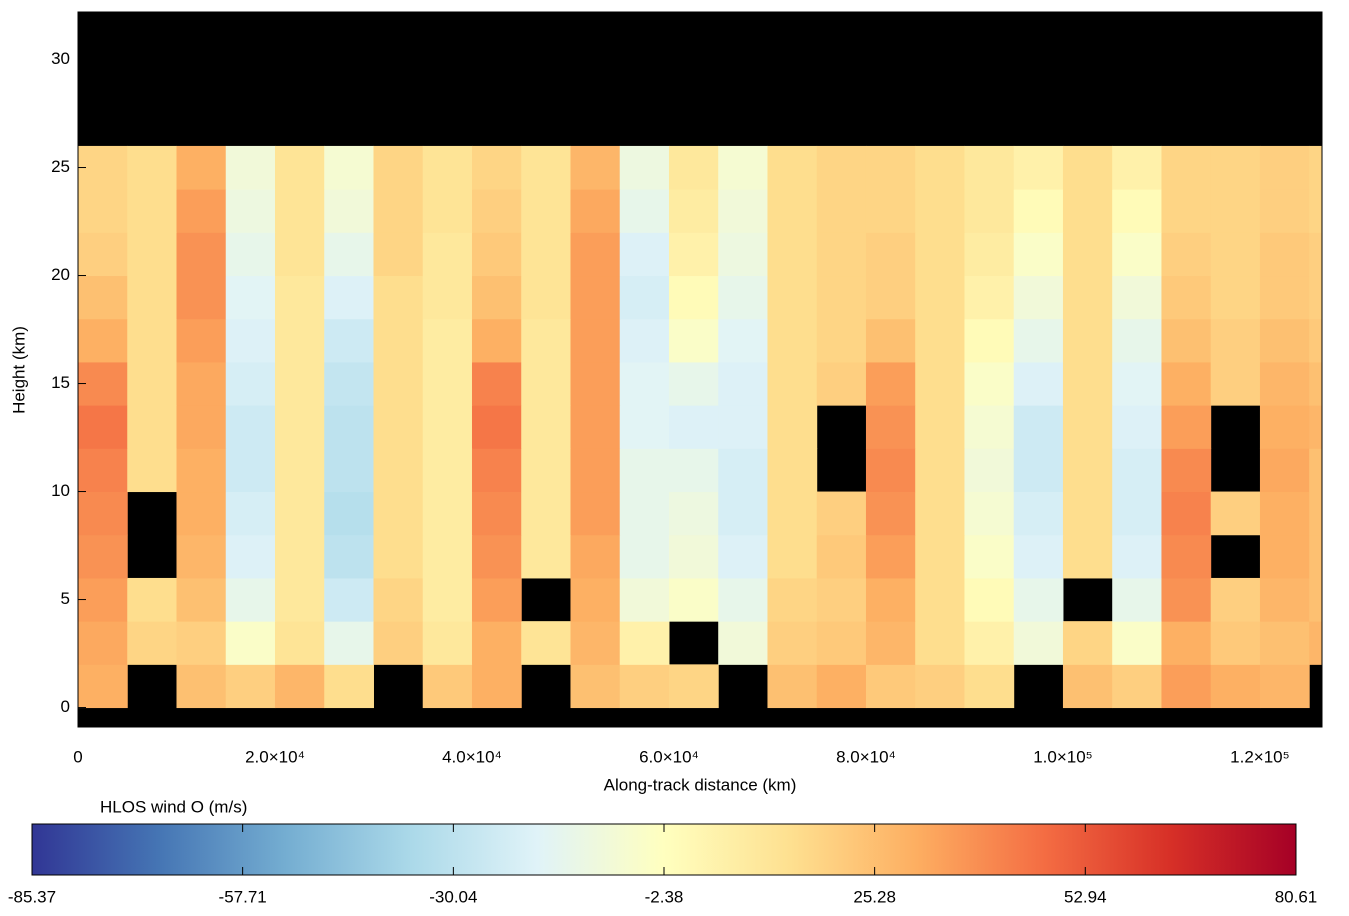 The height and width of the screenshot is (916, 1349). What do you see at coordinates (60, 382) in the screenshot?
I see `y-tick-label: 15` at bounding box center [60, 382].